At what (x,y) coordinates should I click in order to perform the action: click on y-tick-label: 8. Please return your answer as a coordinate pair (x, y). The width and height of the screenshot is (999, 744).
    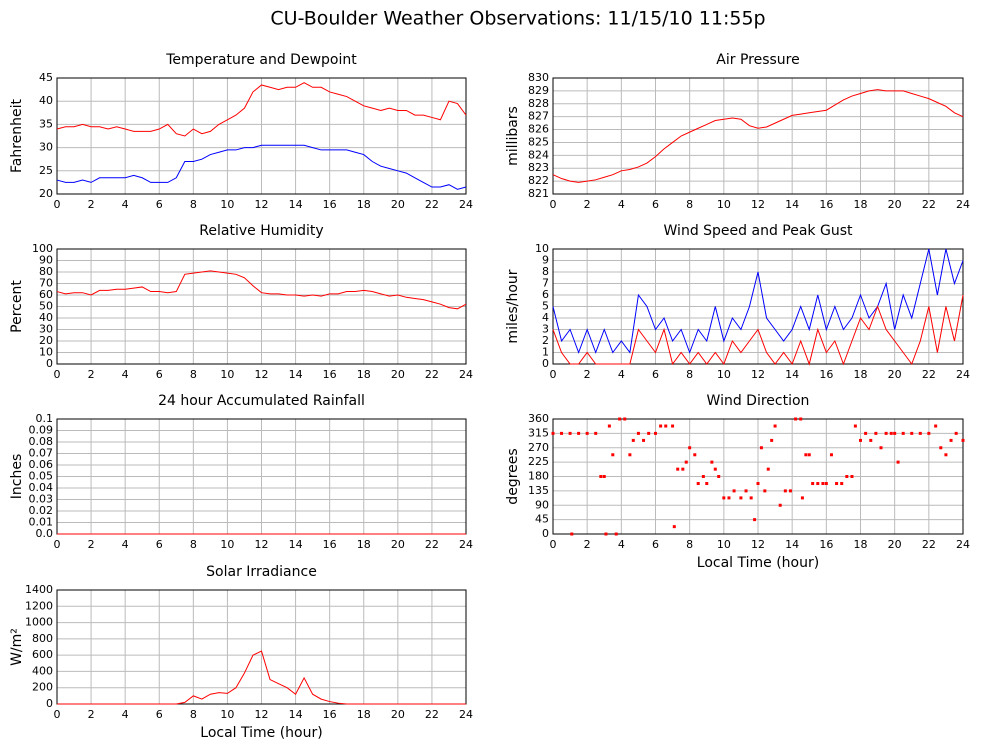
    Looking at the image, I should click on (545, 271).